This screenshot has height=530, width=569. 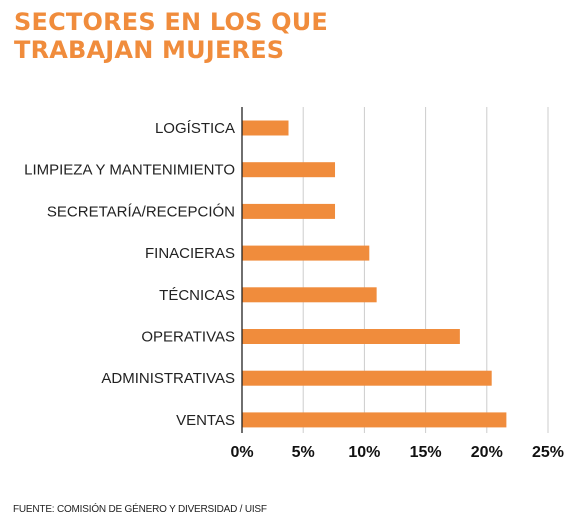 I want to click on x-tick-label: 0%, so click(x=241, y=452).